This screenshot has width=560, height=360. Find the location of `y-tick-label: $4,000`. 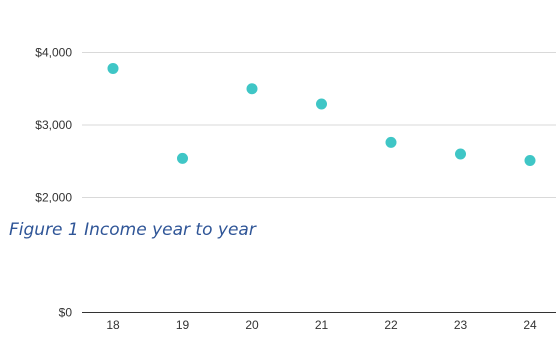

y-tick-label: $4,000 is located at coordinates (53, 53).